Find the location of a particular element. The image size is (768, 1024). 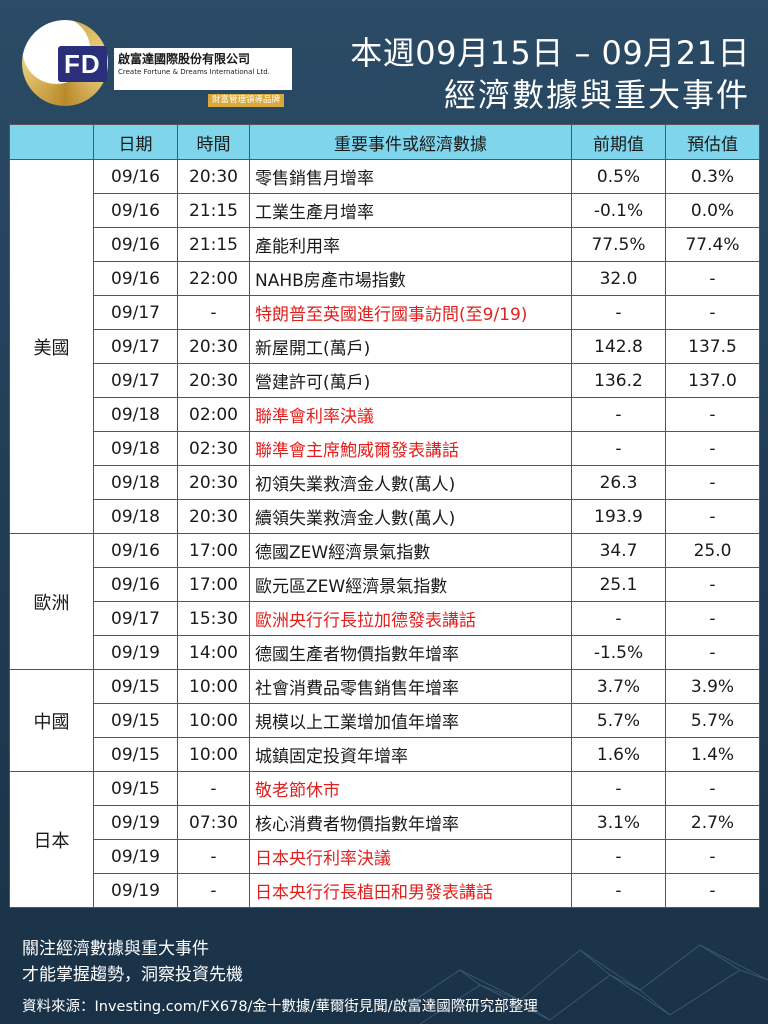

cell-previous: 32.0 is located at coordinates (618, 278).